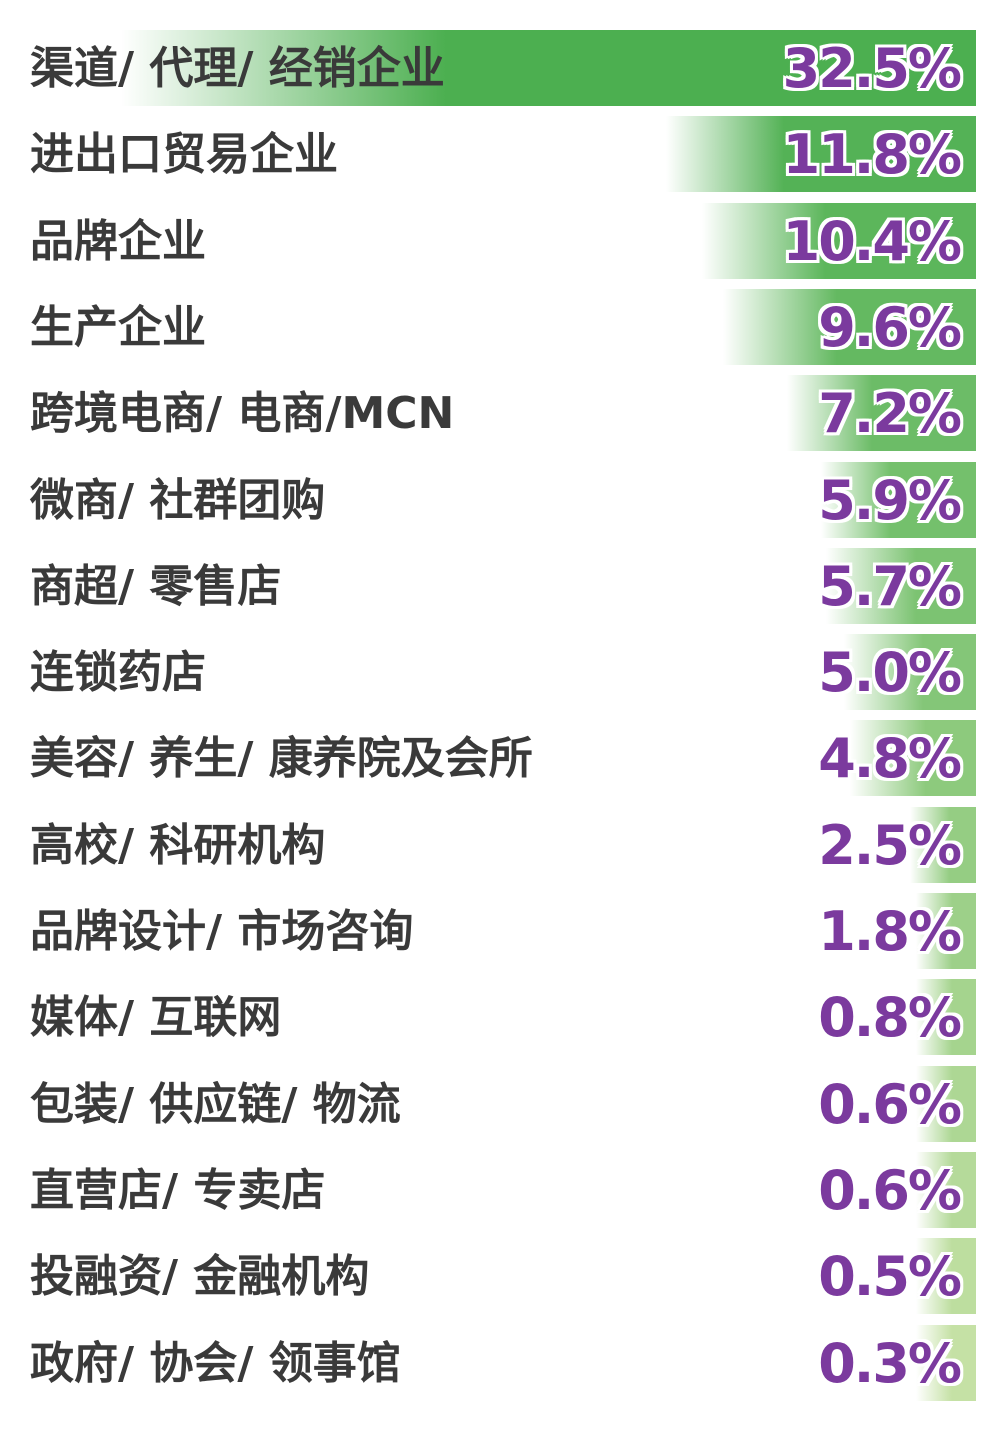 The height and width of the screenshot is (1439, 1000). What do you see at coordinates (500, 587) in the screenshot?
I see `bar-row: 商超/ 零售店 5.7%` at bounding box center [500, 587].